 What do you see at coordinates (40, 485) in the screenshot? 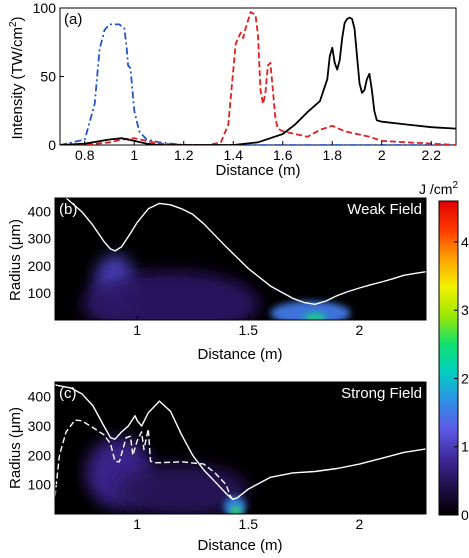
I see `panel-c-ytick-label: 100` at bounding box center [40, 485].